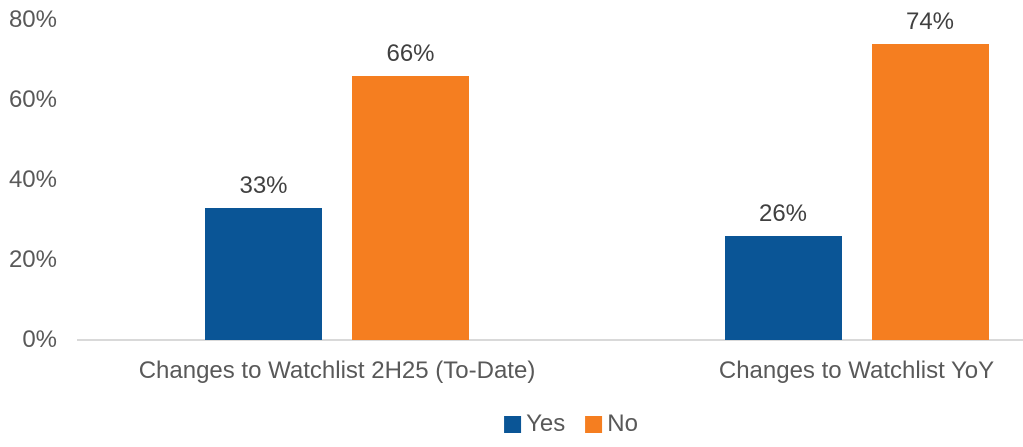  What do you see at coordinates (32, 99) in the screenshot?
I see `y-tick-label: 60%` at bounding box center [32, 99].